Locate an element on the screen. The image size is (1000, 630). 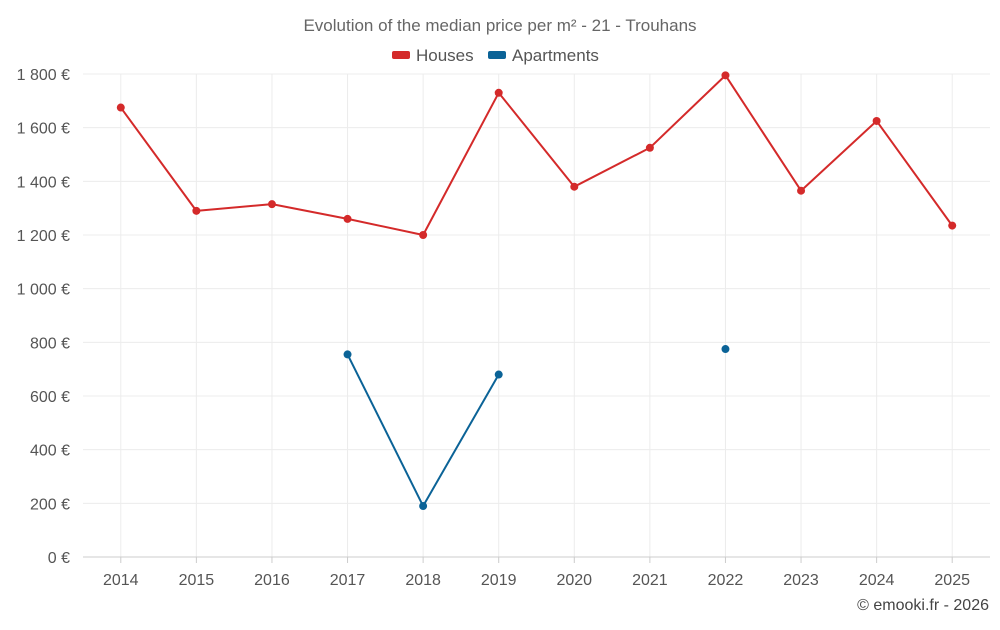
x-tick-label: 2024 is located at coordinates (877, 580).